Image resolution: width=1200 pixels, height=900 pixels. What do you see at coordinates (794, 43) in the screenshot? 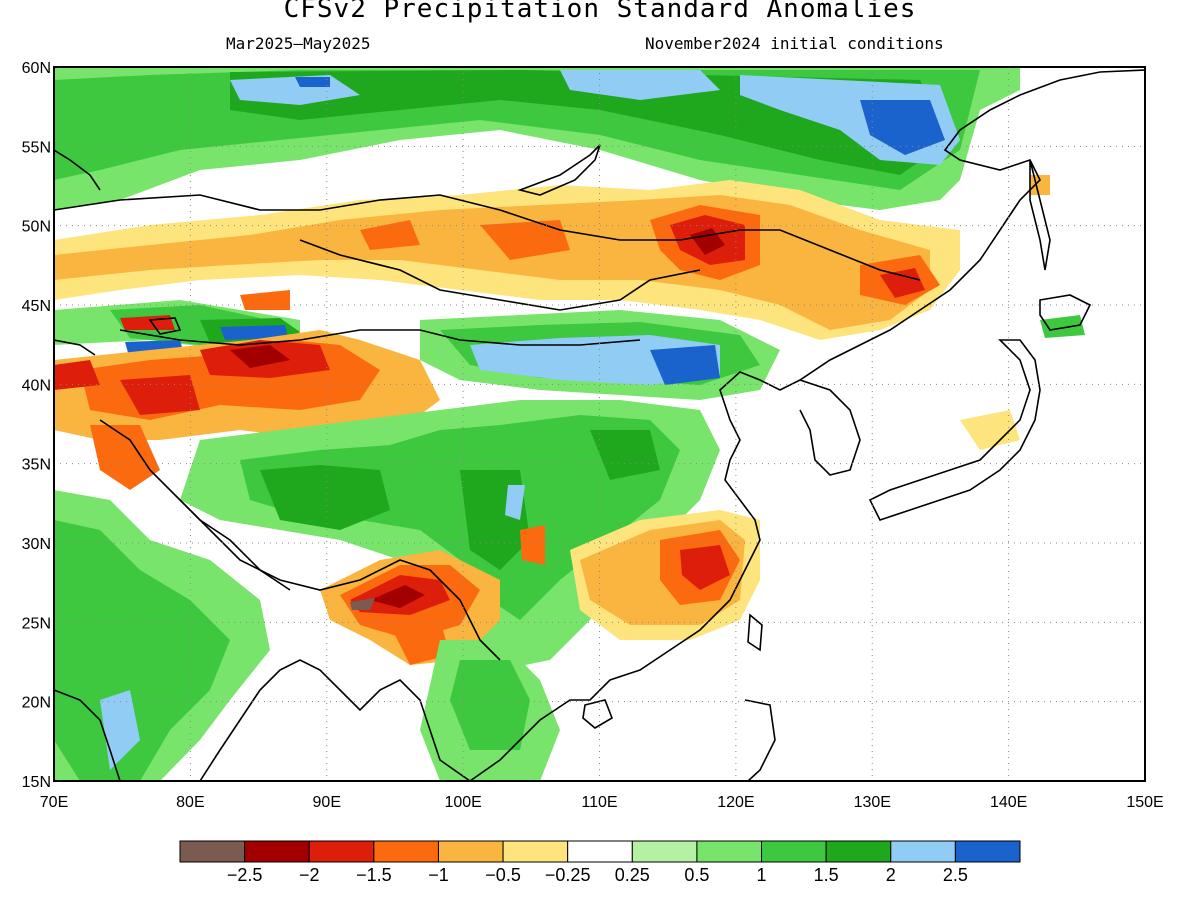
I see `initial-conditions: November2024 initial conditions` at bounding box center [794, 43].